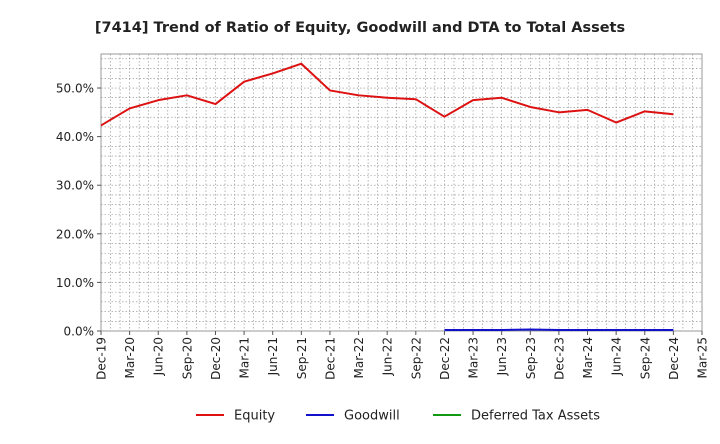 The image size is (720, 444). I want to click on x-tick-label: Mar-23, so click(474, 357).